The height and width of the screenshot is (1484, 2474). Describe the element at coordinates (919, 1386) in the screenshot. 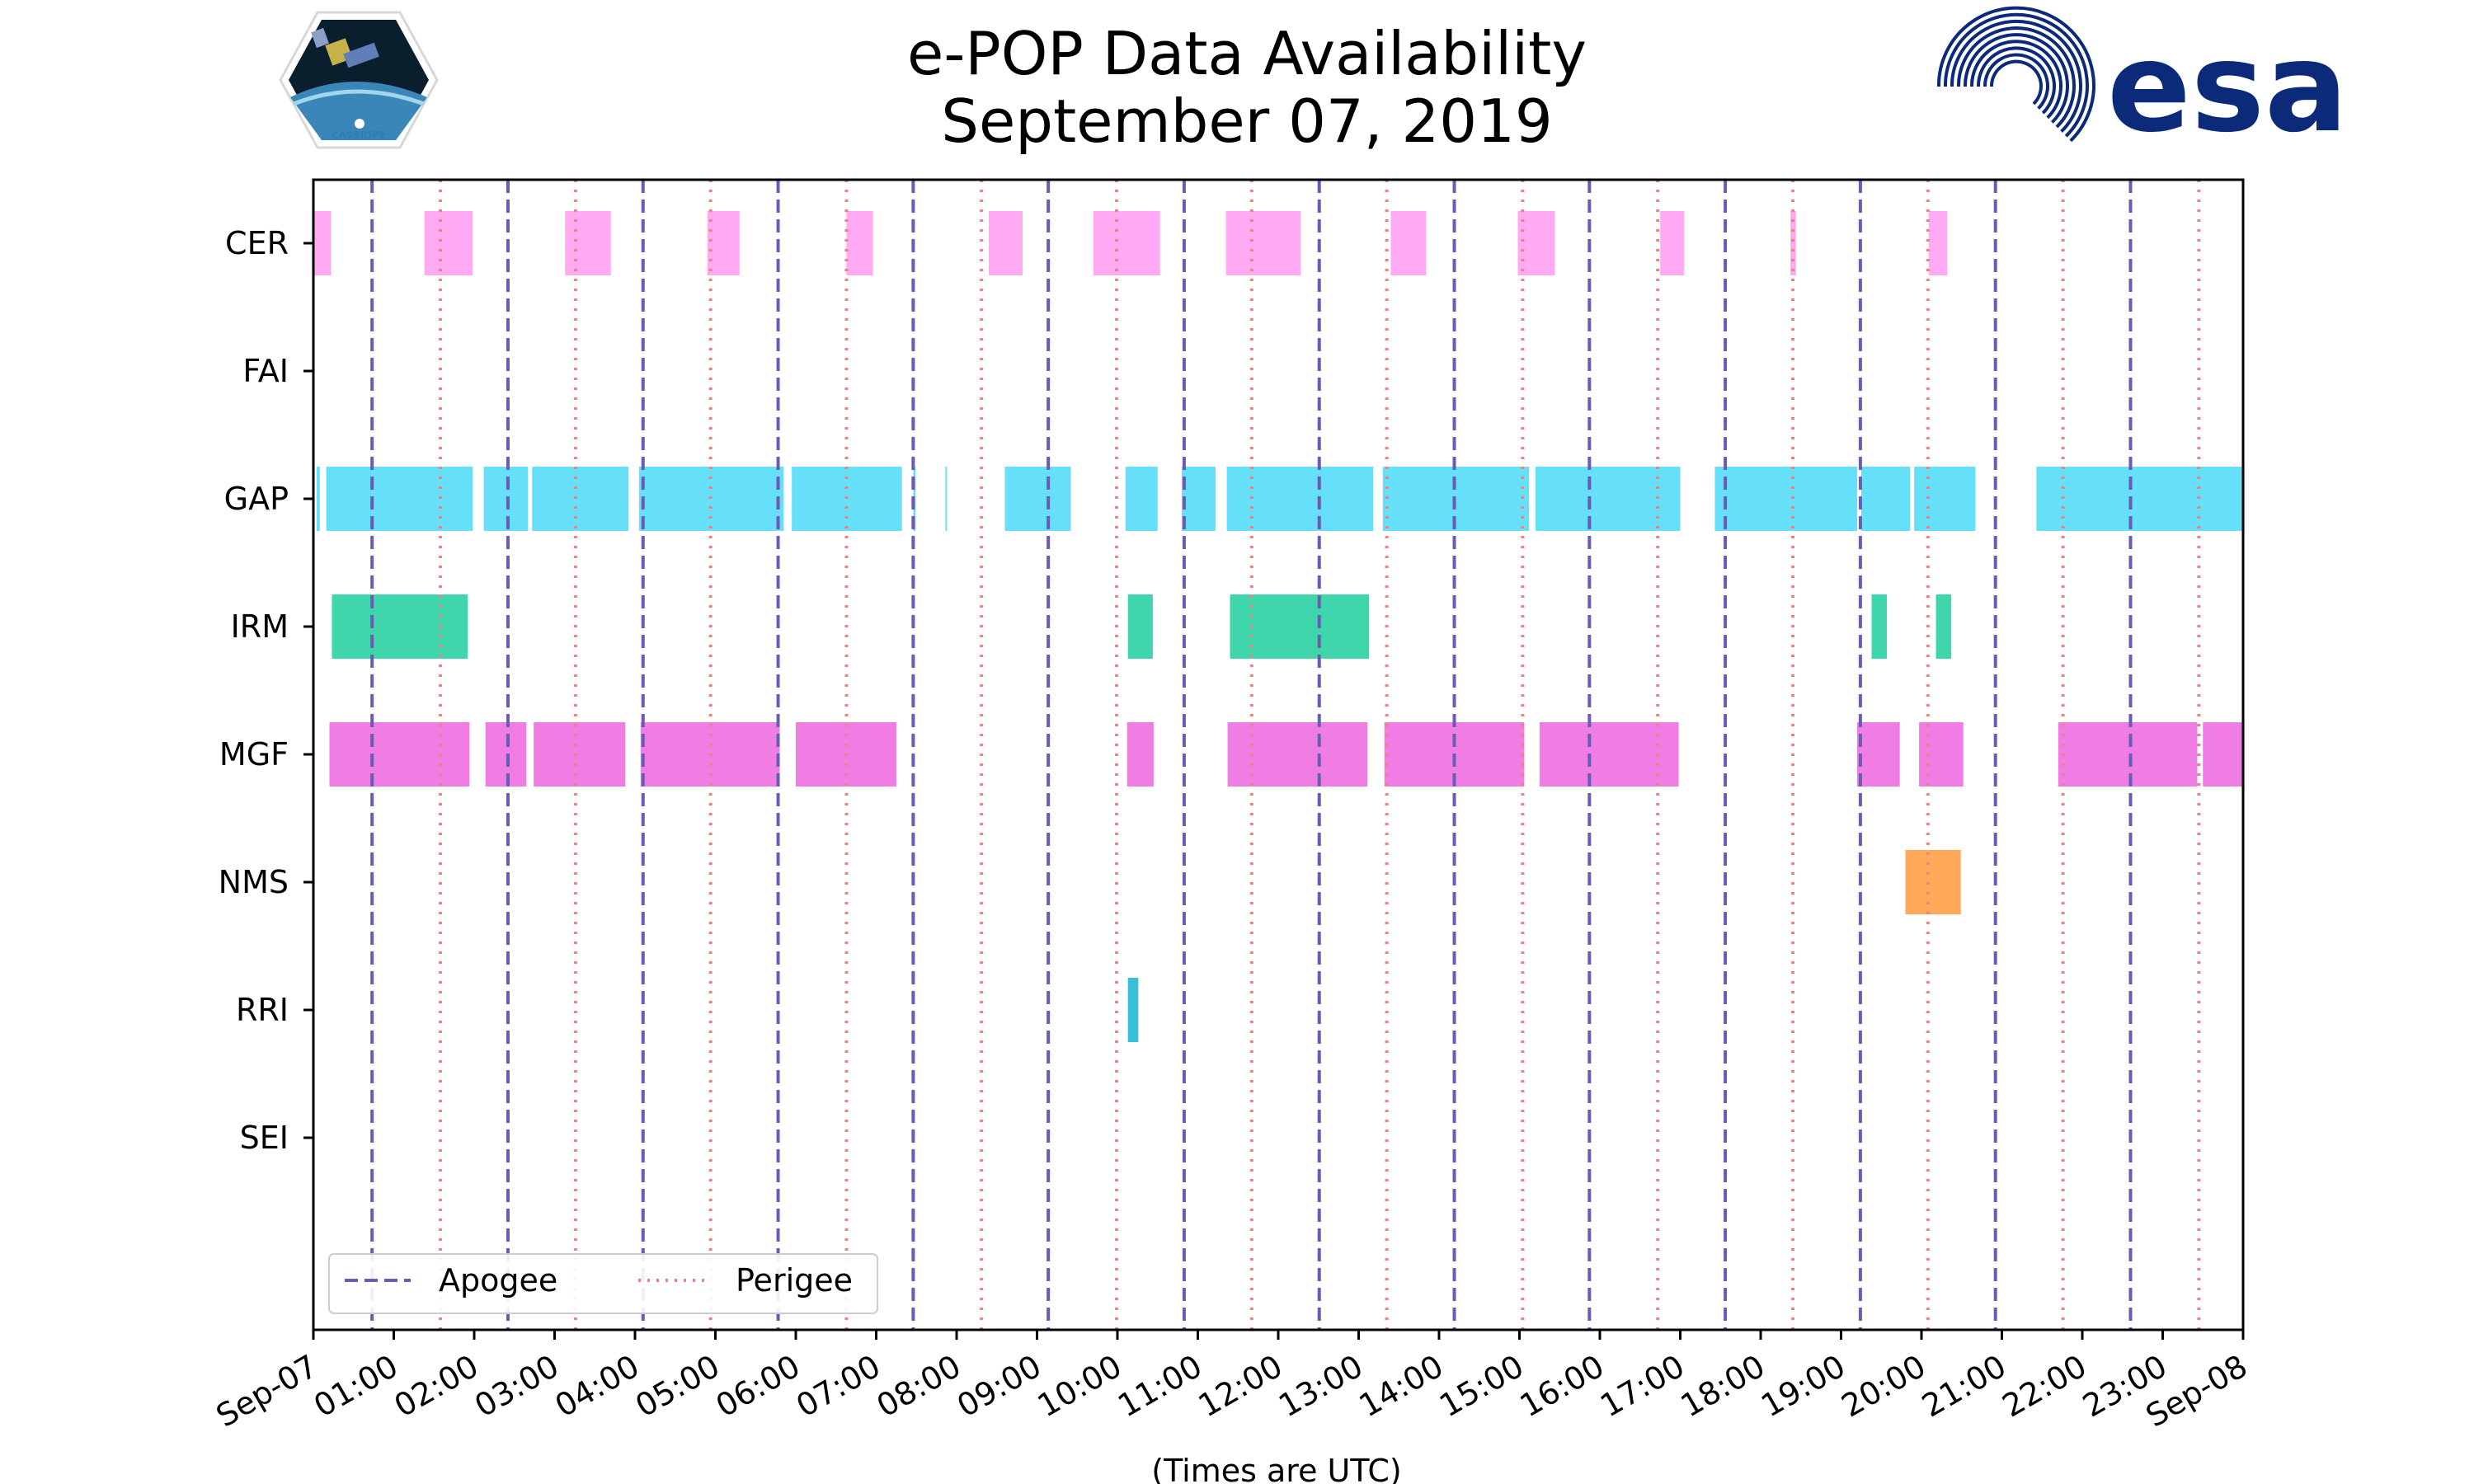

I see `x-tick-label-8: 08:00` at that location.